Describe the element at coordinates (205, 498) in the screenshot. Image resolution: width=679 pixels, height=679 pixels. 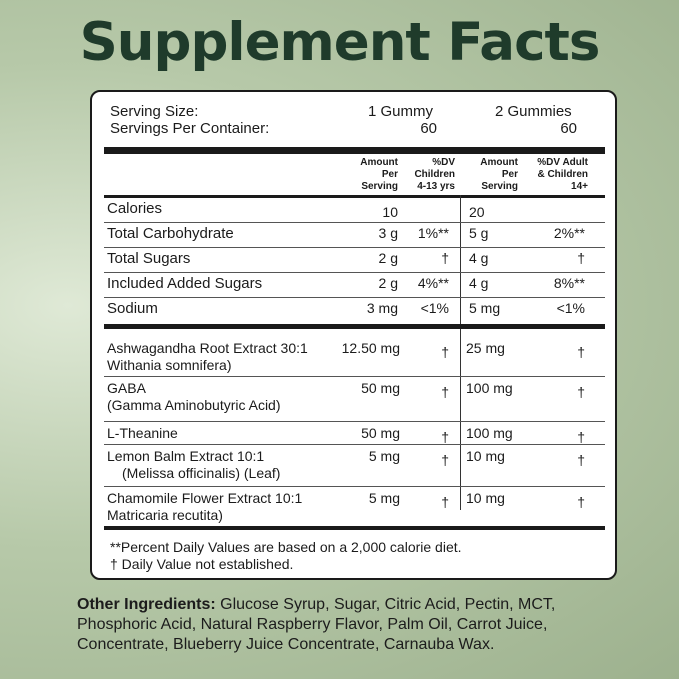
I see `ingredient-name: Chamomile Flower Extract 10:1` at that location.